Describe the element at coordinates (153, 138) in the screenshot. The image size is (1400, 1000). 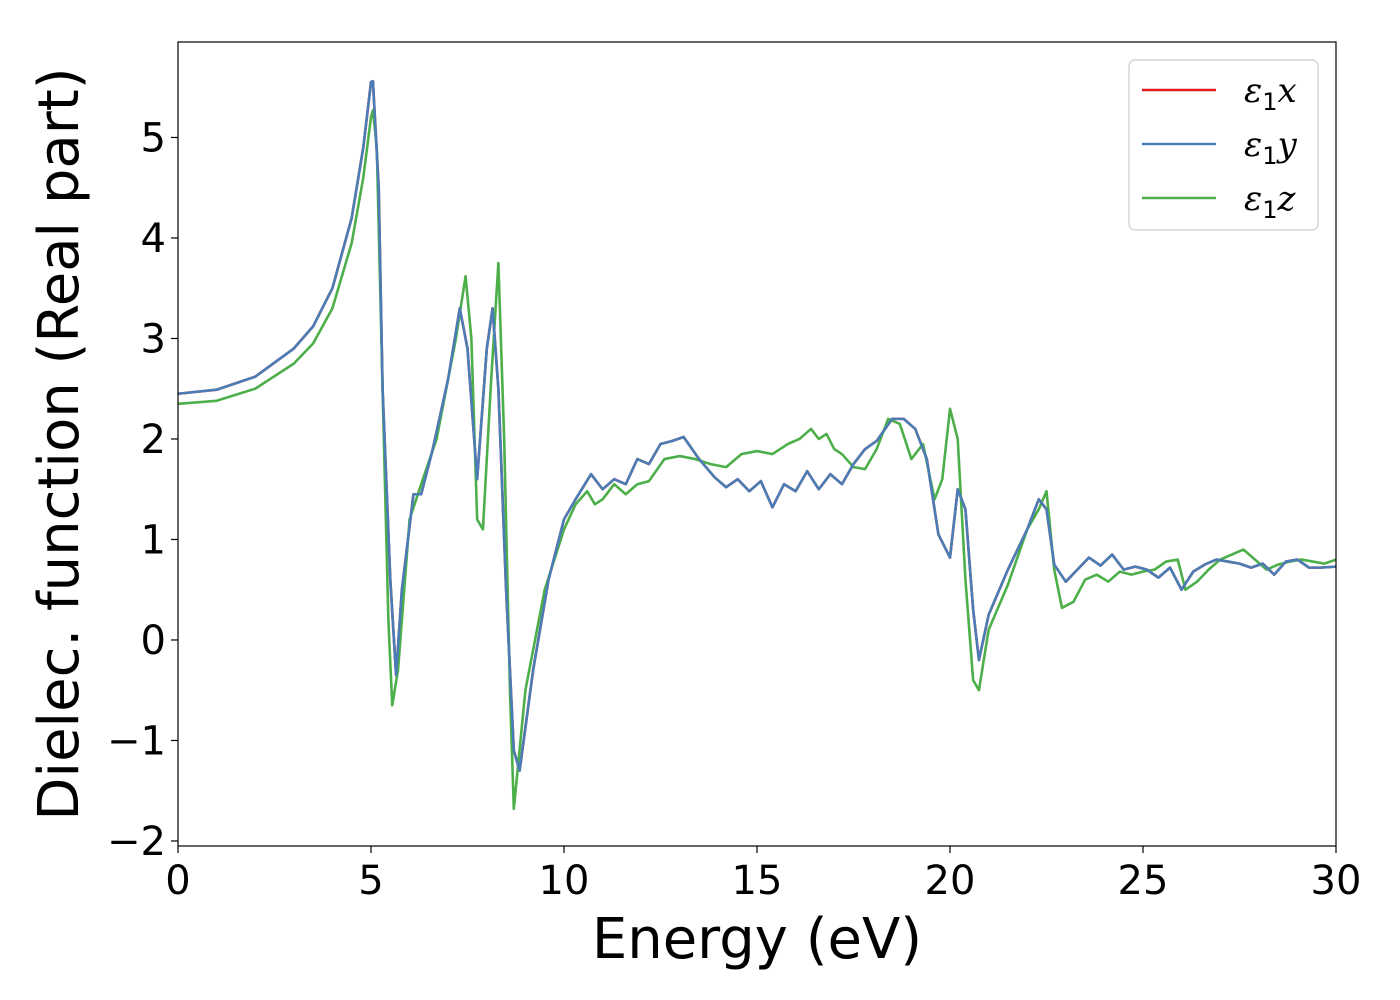
I see `y-tick-label: 5` at that location.